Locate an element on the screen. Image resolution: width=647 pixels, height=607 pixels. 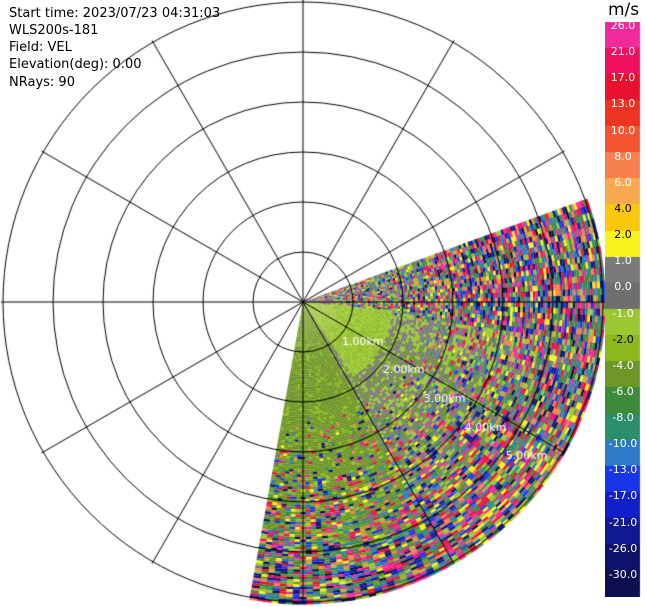
colorbar-tick-label: 0.0 is located at coordinates (623, 287).